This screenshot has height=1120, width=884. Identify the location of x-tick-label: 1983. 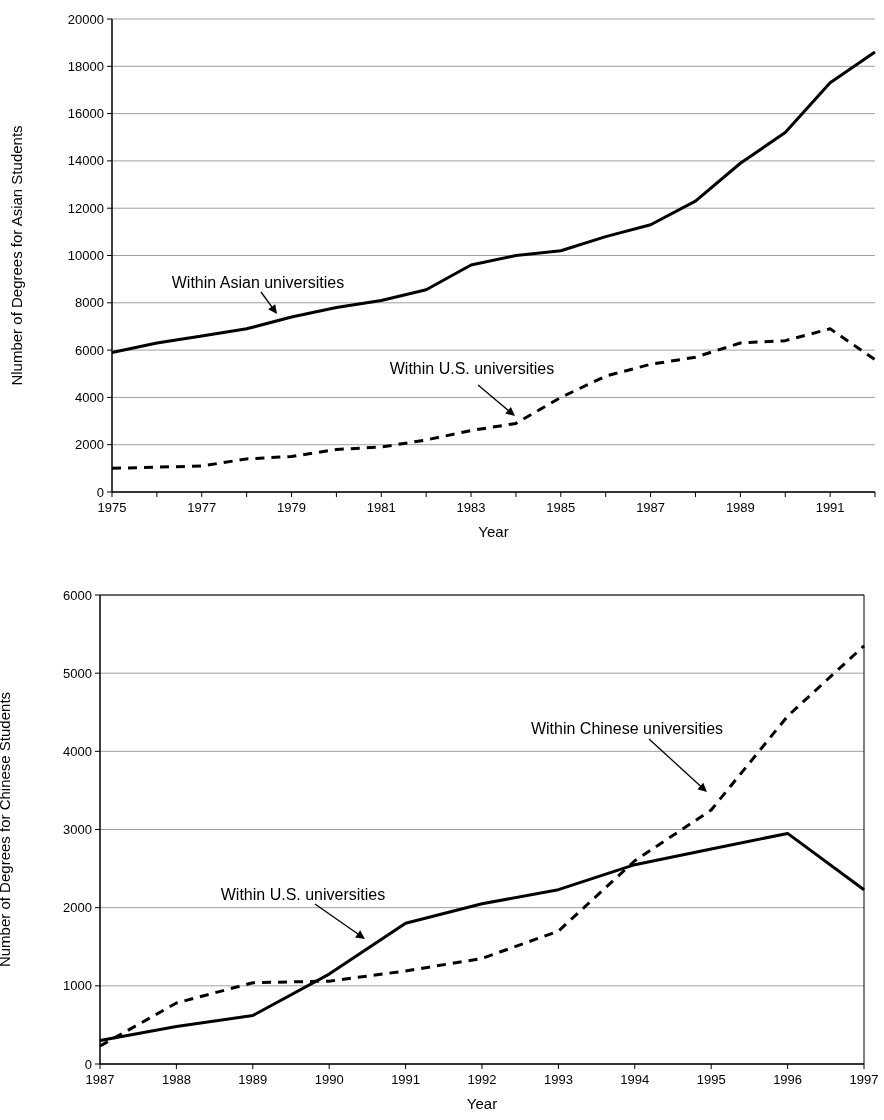
(471, 507).